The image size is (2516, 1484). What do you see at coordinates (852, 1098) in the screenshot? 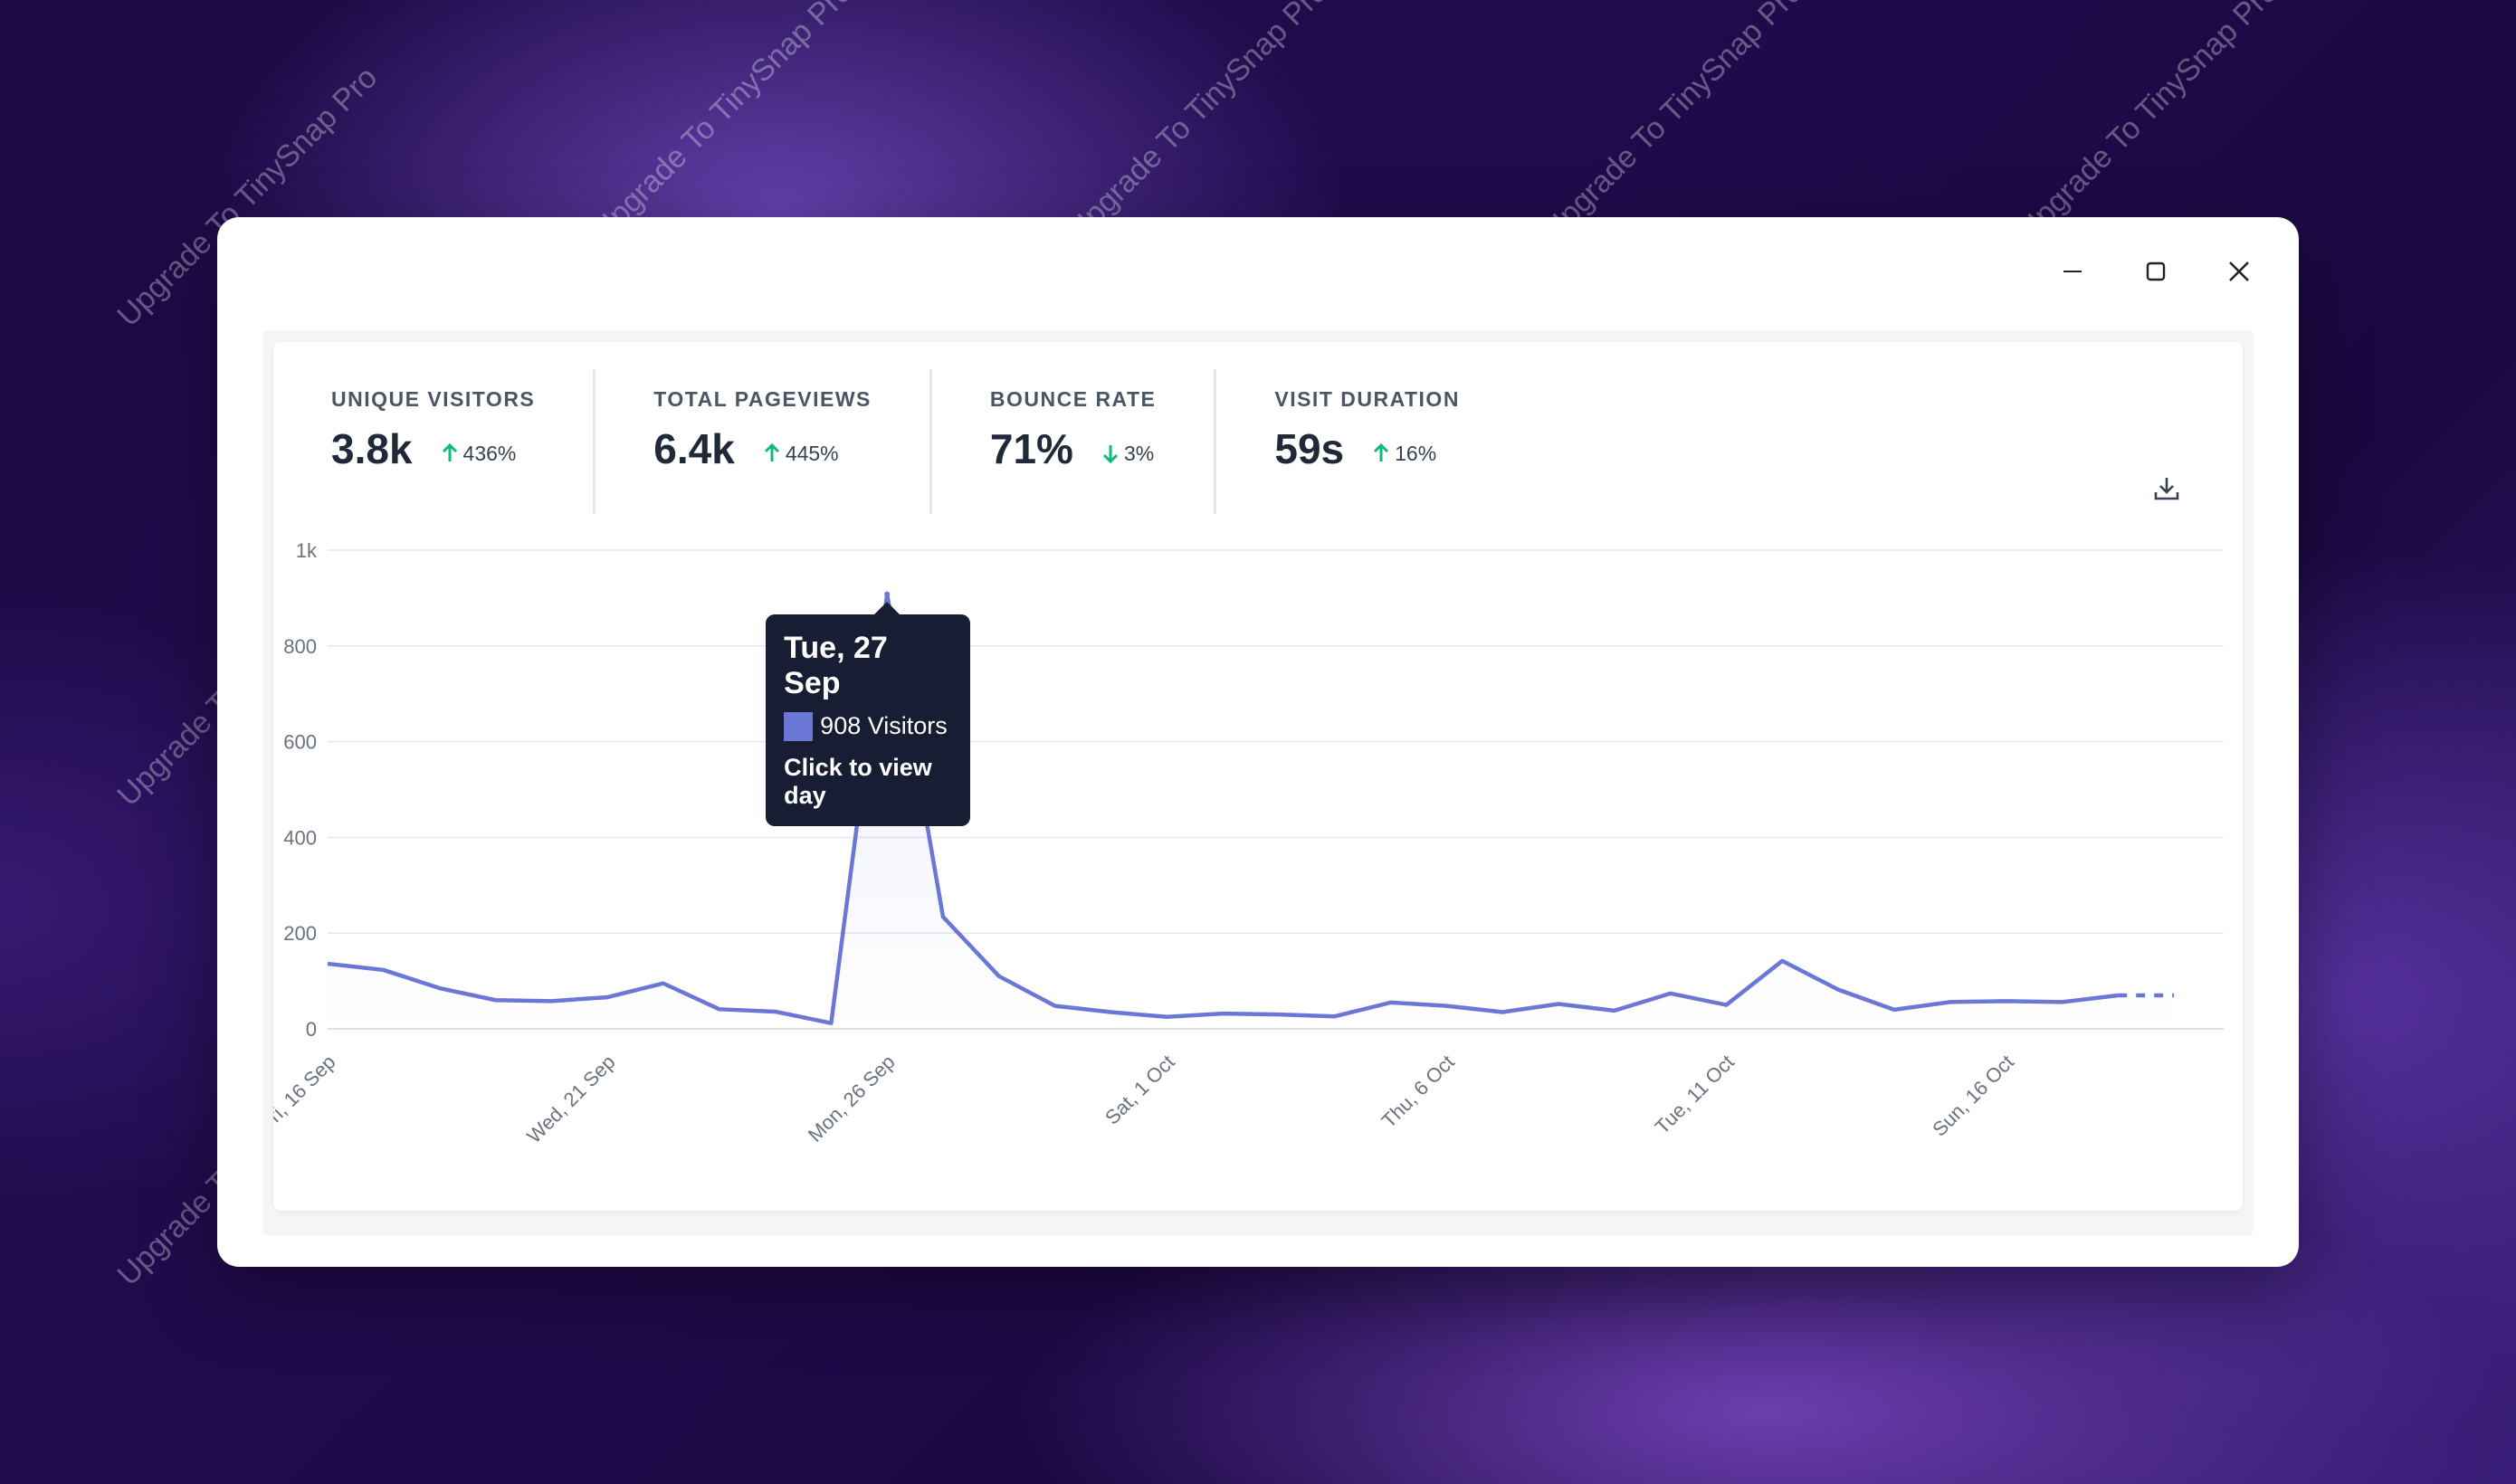
I see `x-tick-label: Mon, 26 Sep` at bounding box center [852, 1098].